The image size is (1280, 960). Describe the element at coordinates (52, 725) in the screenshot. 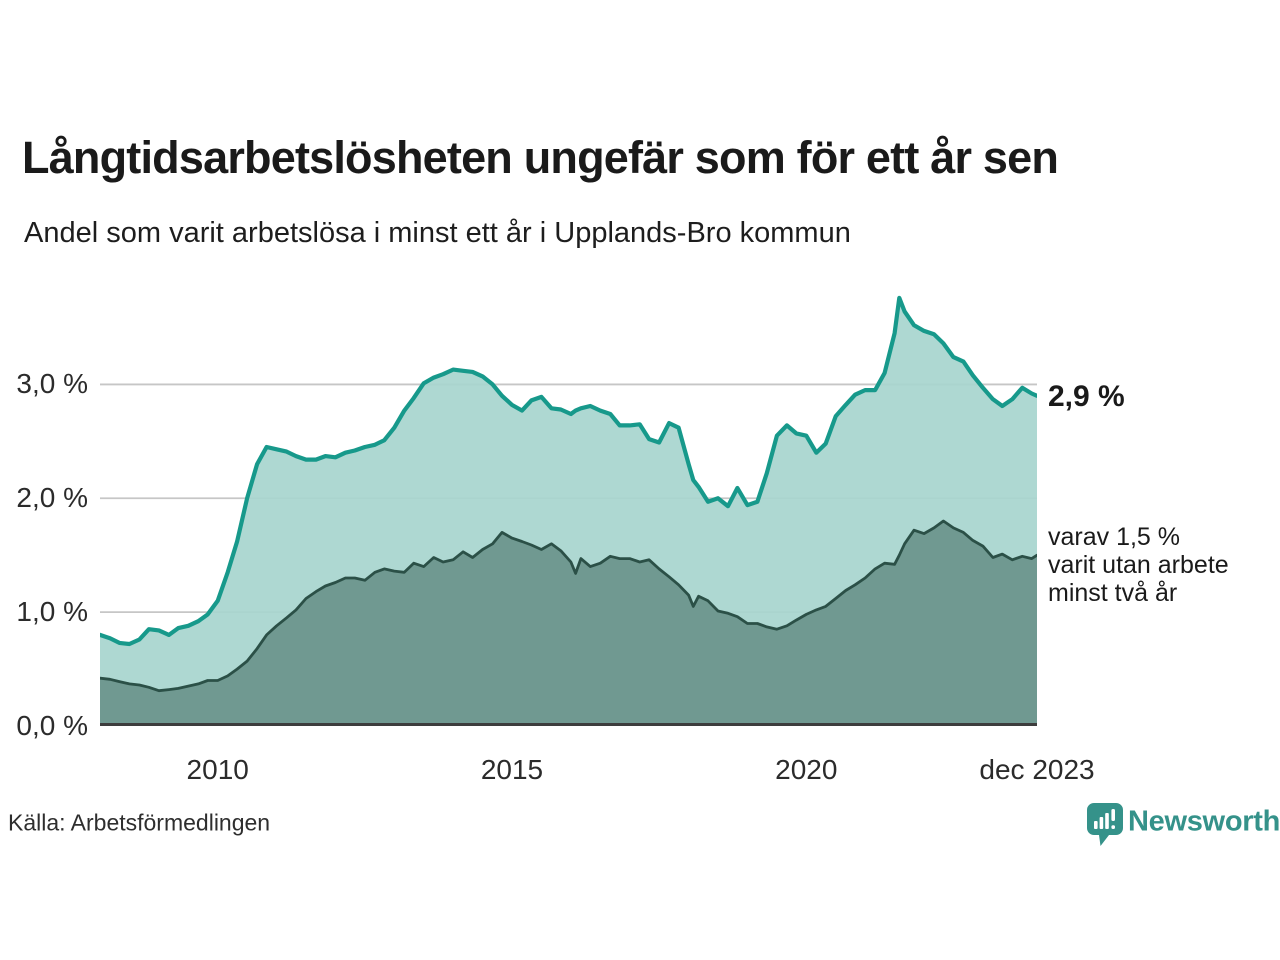

I see `y-tick-0: 0,0 %` at that location.